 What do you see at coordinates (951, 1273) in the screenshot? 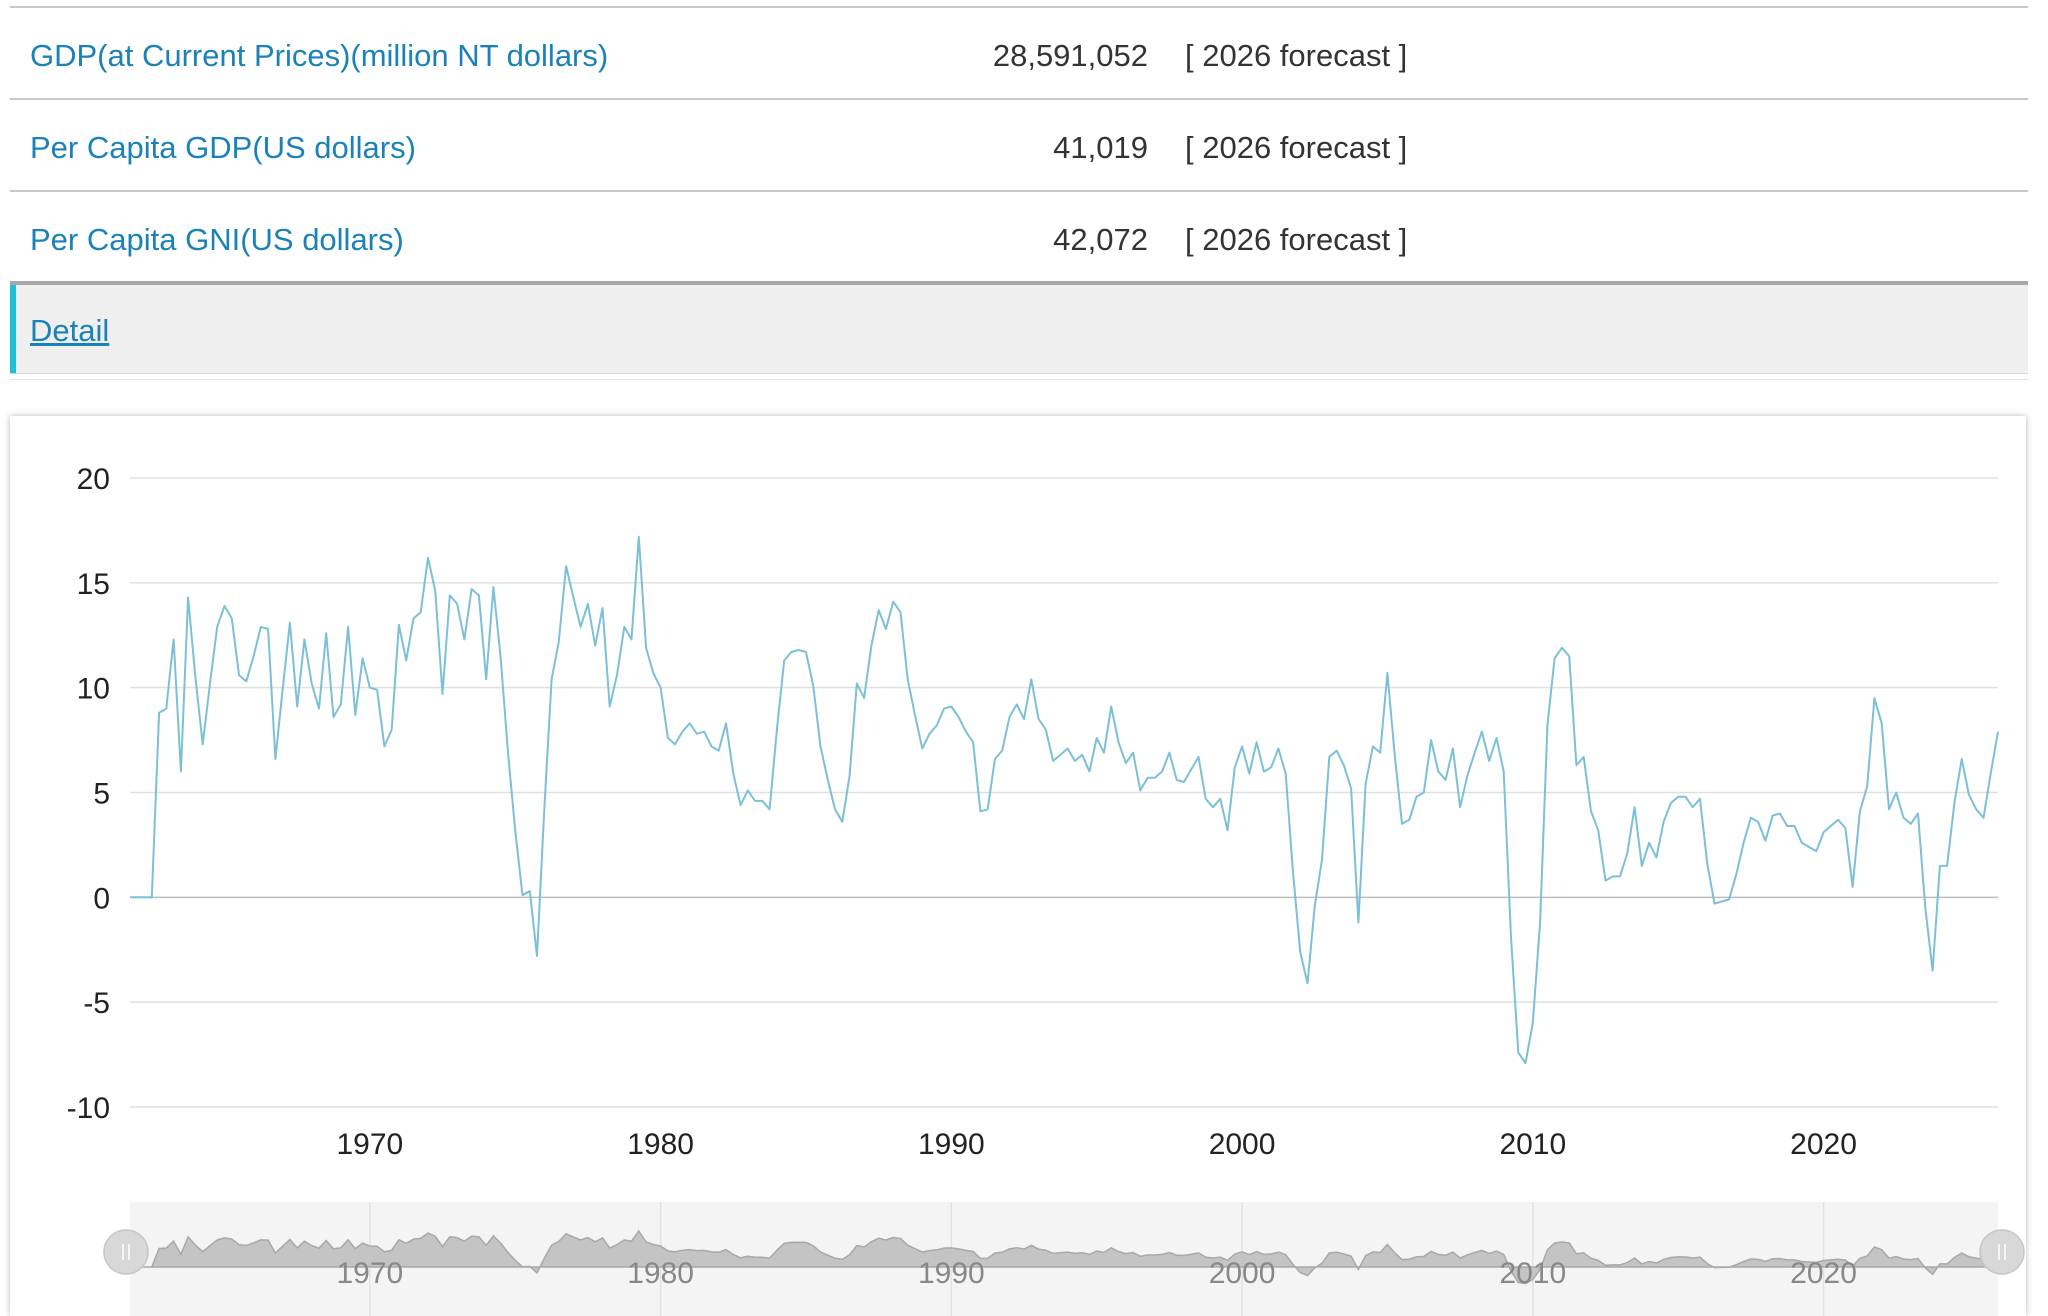
I see `navigator-tick-label: 1990` at bounding box center [951, 1273].